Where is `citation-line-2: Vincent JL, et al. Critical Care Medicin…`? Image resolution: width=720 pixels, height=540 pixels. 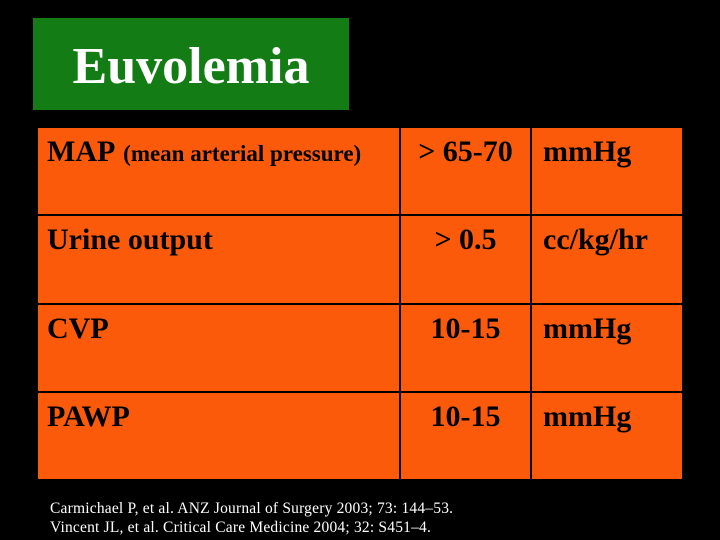 citation-line-2: Vincent JL, et al. Critical Care Medicin… is located at coordinates (241, 527).